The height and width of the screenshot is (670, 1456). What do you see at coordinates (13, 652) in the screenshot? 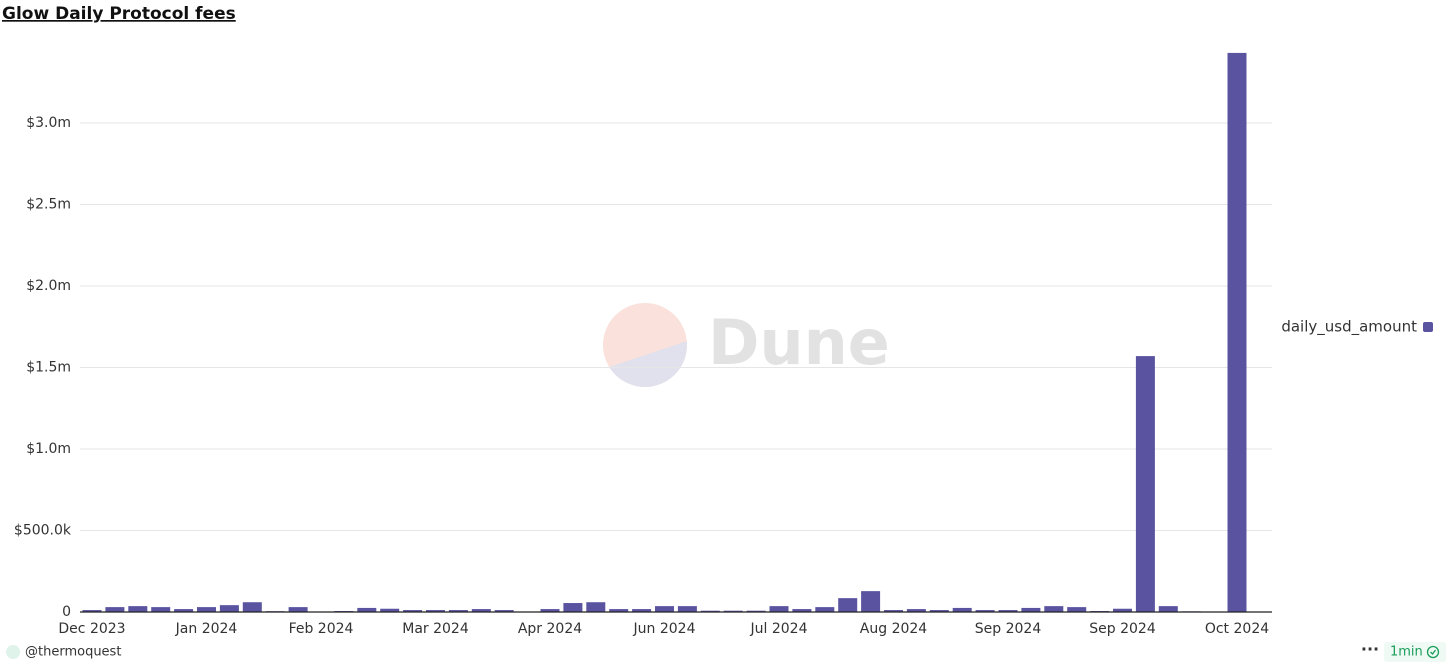
I see `author-avatar` at bounding box center [13, 652].